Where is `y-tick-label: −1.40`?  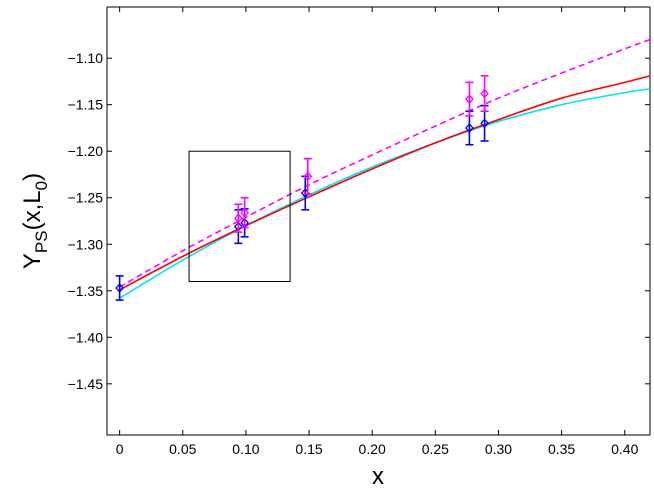
y-tick-label: −1.40 is located at coordinates (86, 337).